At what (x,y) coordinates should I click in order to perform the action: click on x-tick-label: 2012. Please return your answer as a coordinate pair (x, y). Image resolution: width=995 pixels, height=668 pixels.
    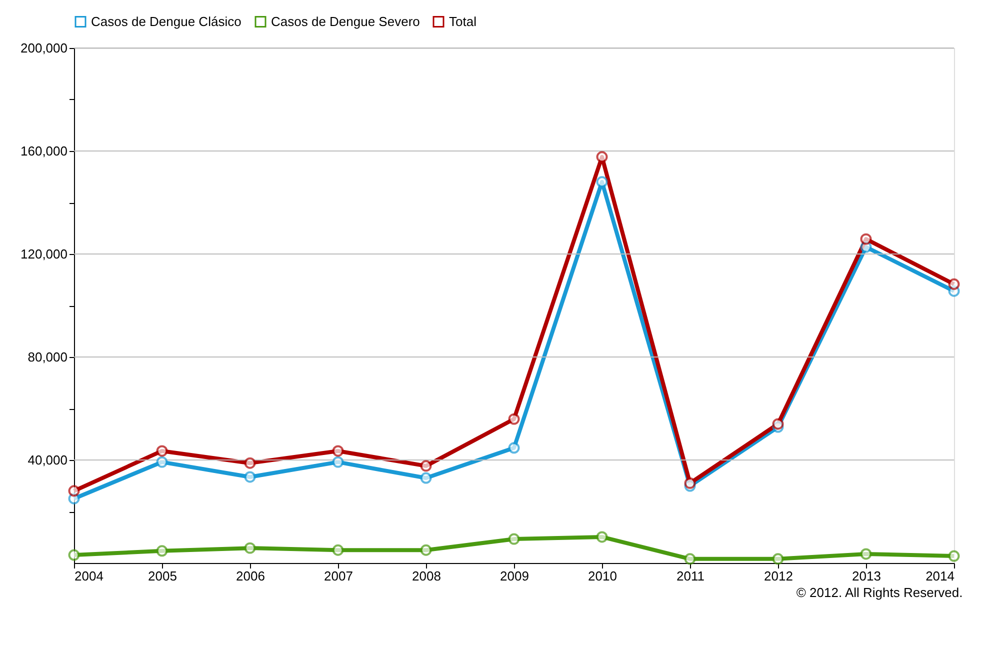
    Looking at the image, I should click on (778, 576).